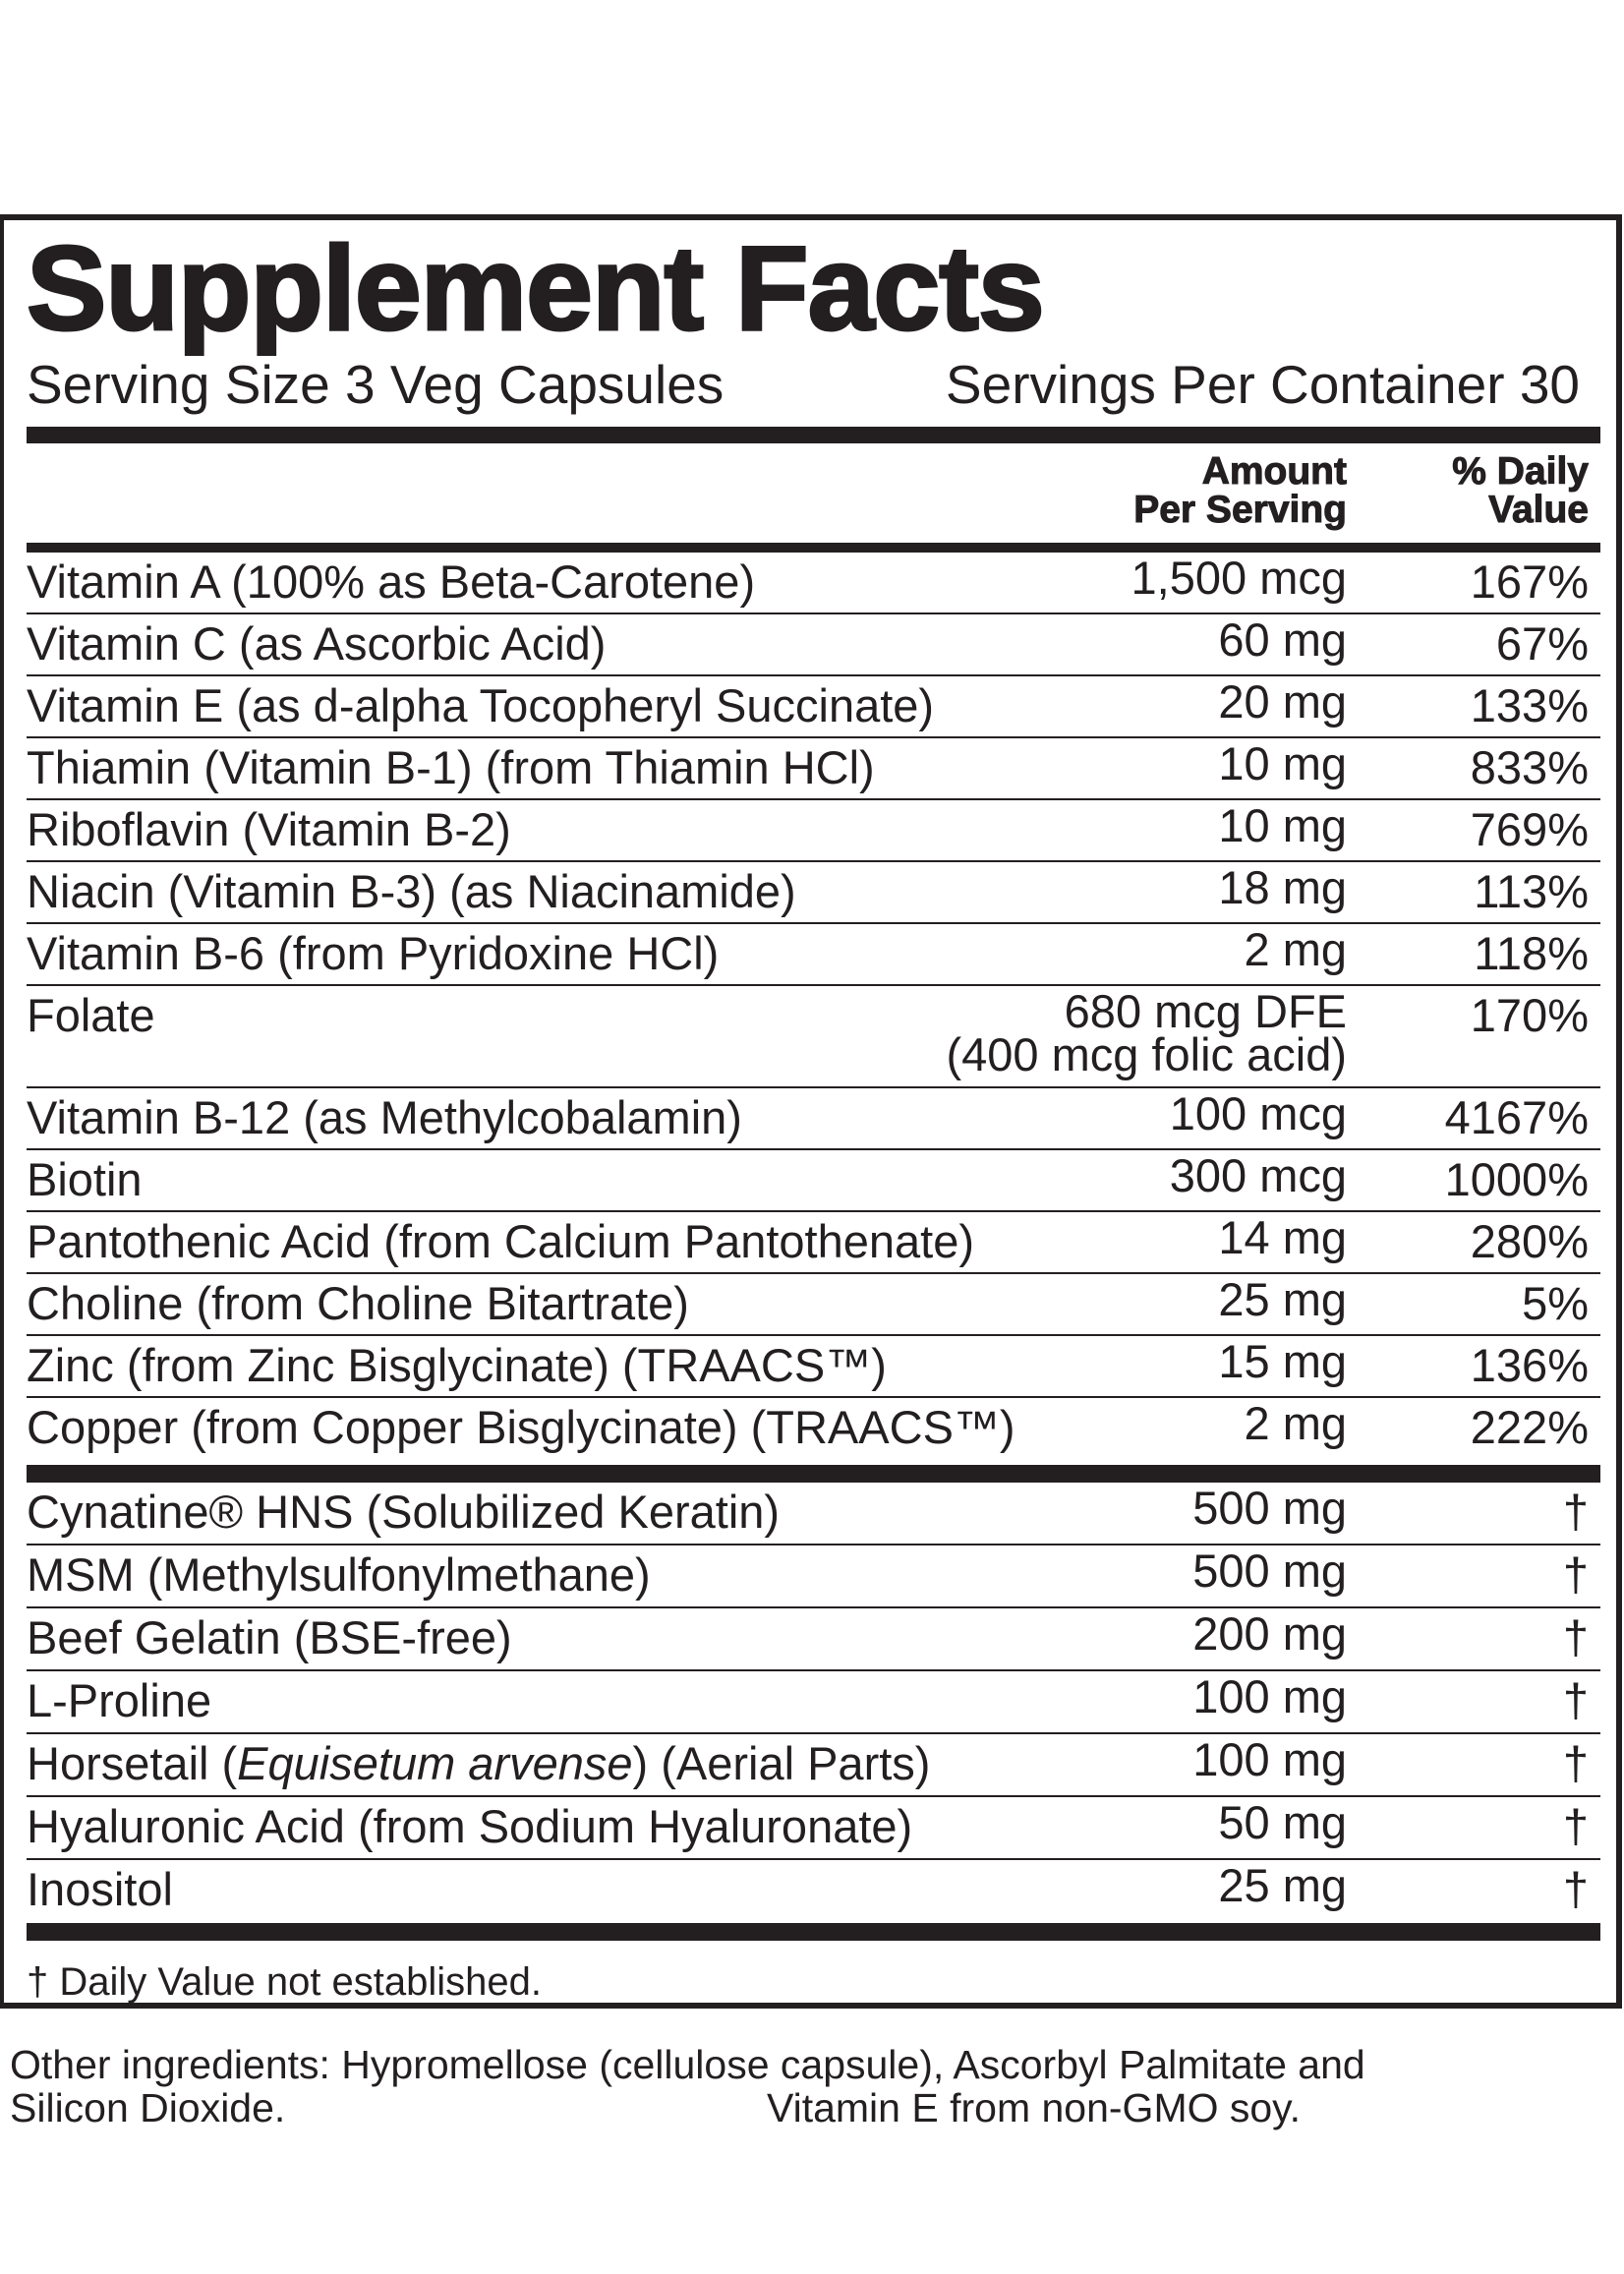 This screenshot has height=2274, width=1624. I want to click on nutrient-name-part: Horsetail (, so click(132, 1763).